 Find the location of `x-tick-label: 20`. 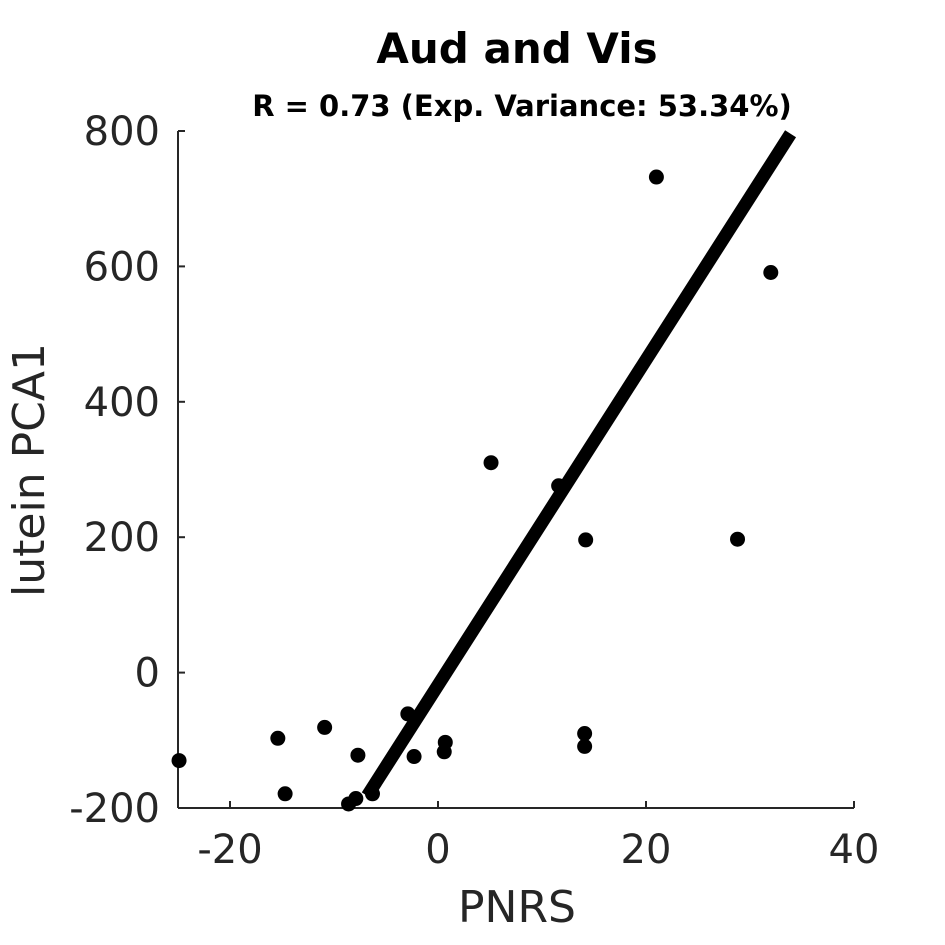

x-tick-label: 20 is located at coordinates (646, 850).